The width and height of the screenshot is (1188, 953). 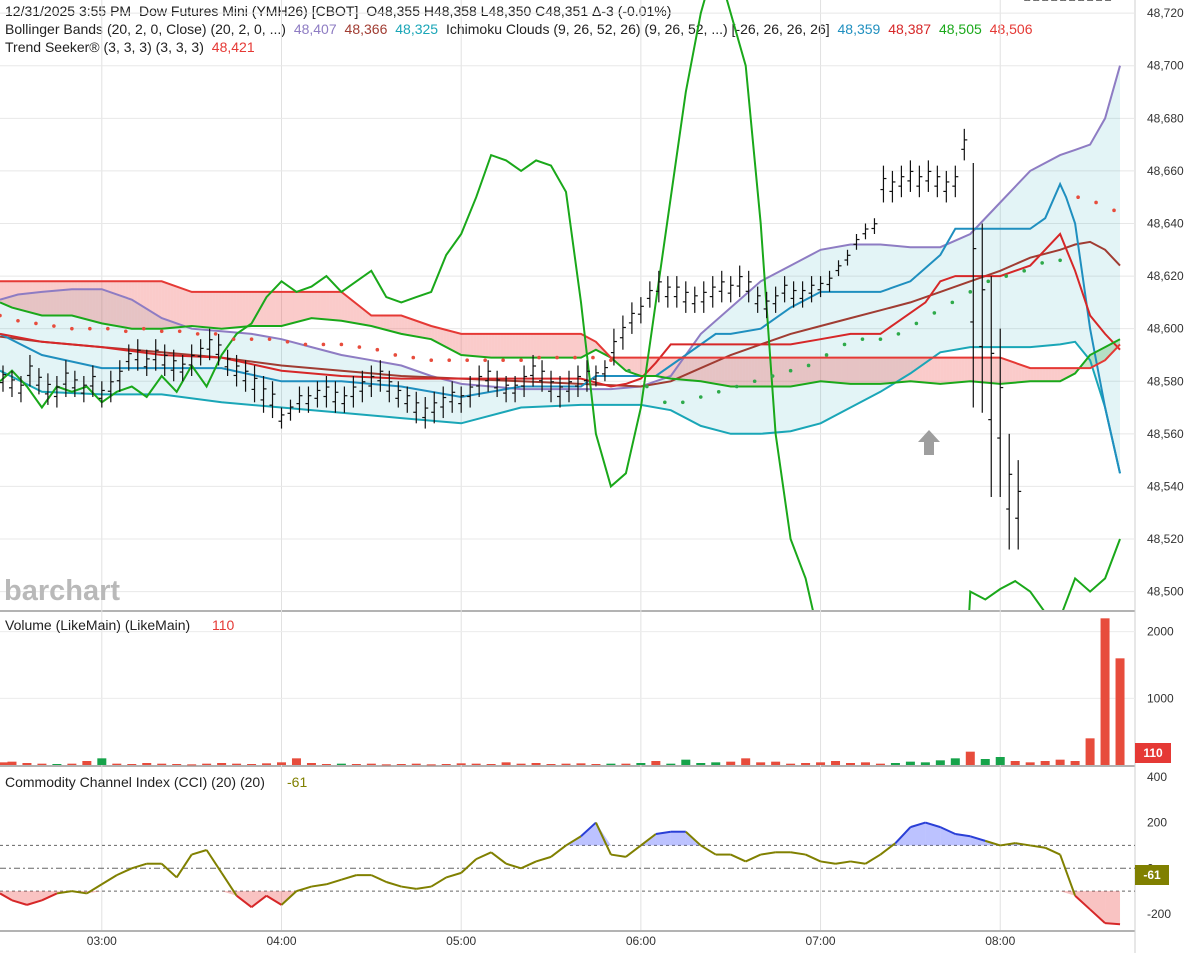 I want to click on x-tick-label: 07:00, so click(x=821, y=941).